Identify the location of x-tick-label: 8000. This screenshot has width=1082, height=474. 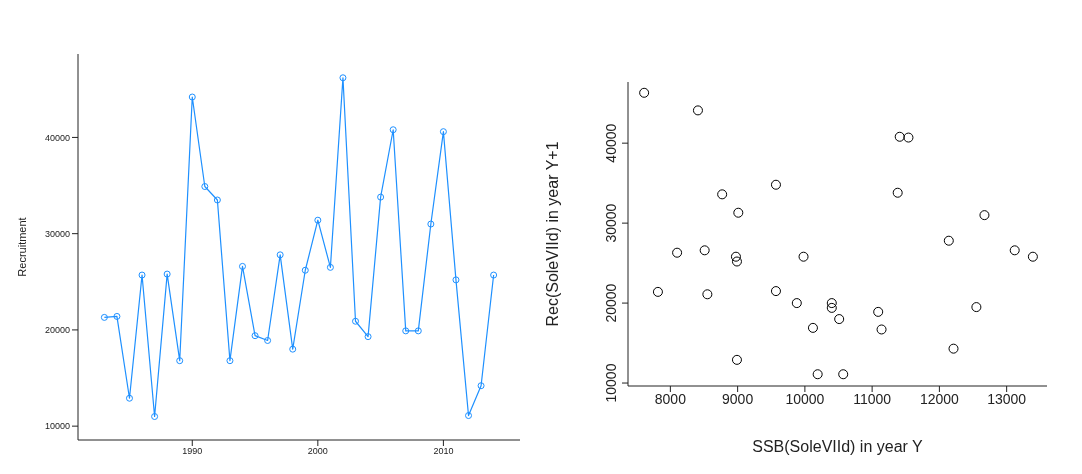
(670, 398).